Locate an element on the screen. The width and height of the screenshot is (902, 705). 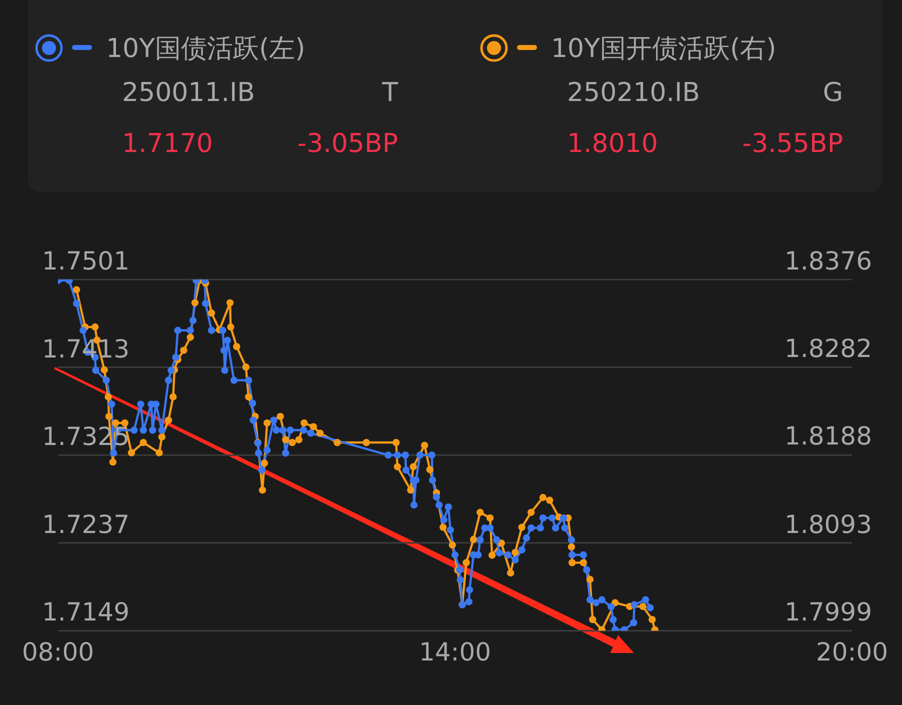
y-tick-label: 1.7149 is located at coordinates (86, 612).